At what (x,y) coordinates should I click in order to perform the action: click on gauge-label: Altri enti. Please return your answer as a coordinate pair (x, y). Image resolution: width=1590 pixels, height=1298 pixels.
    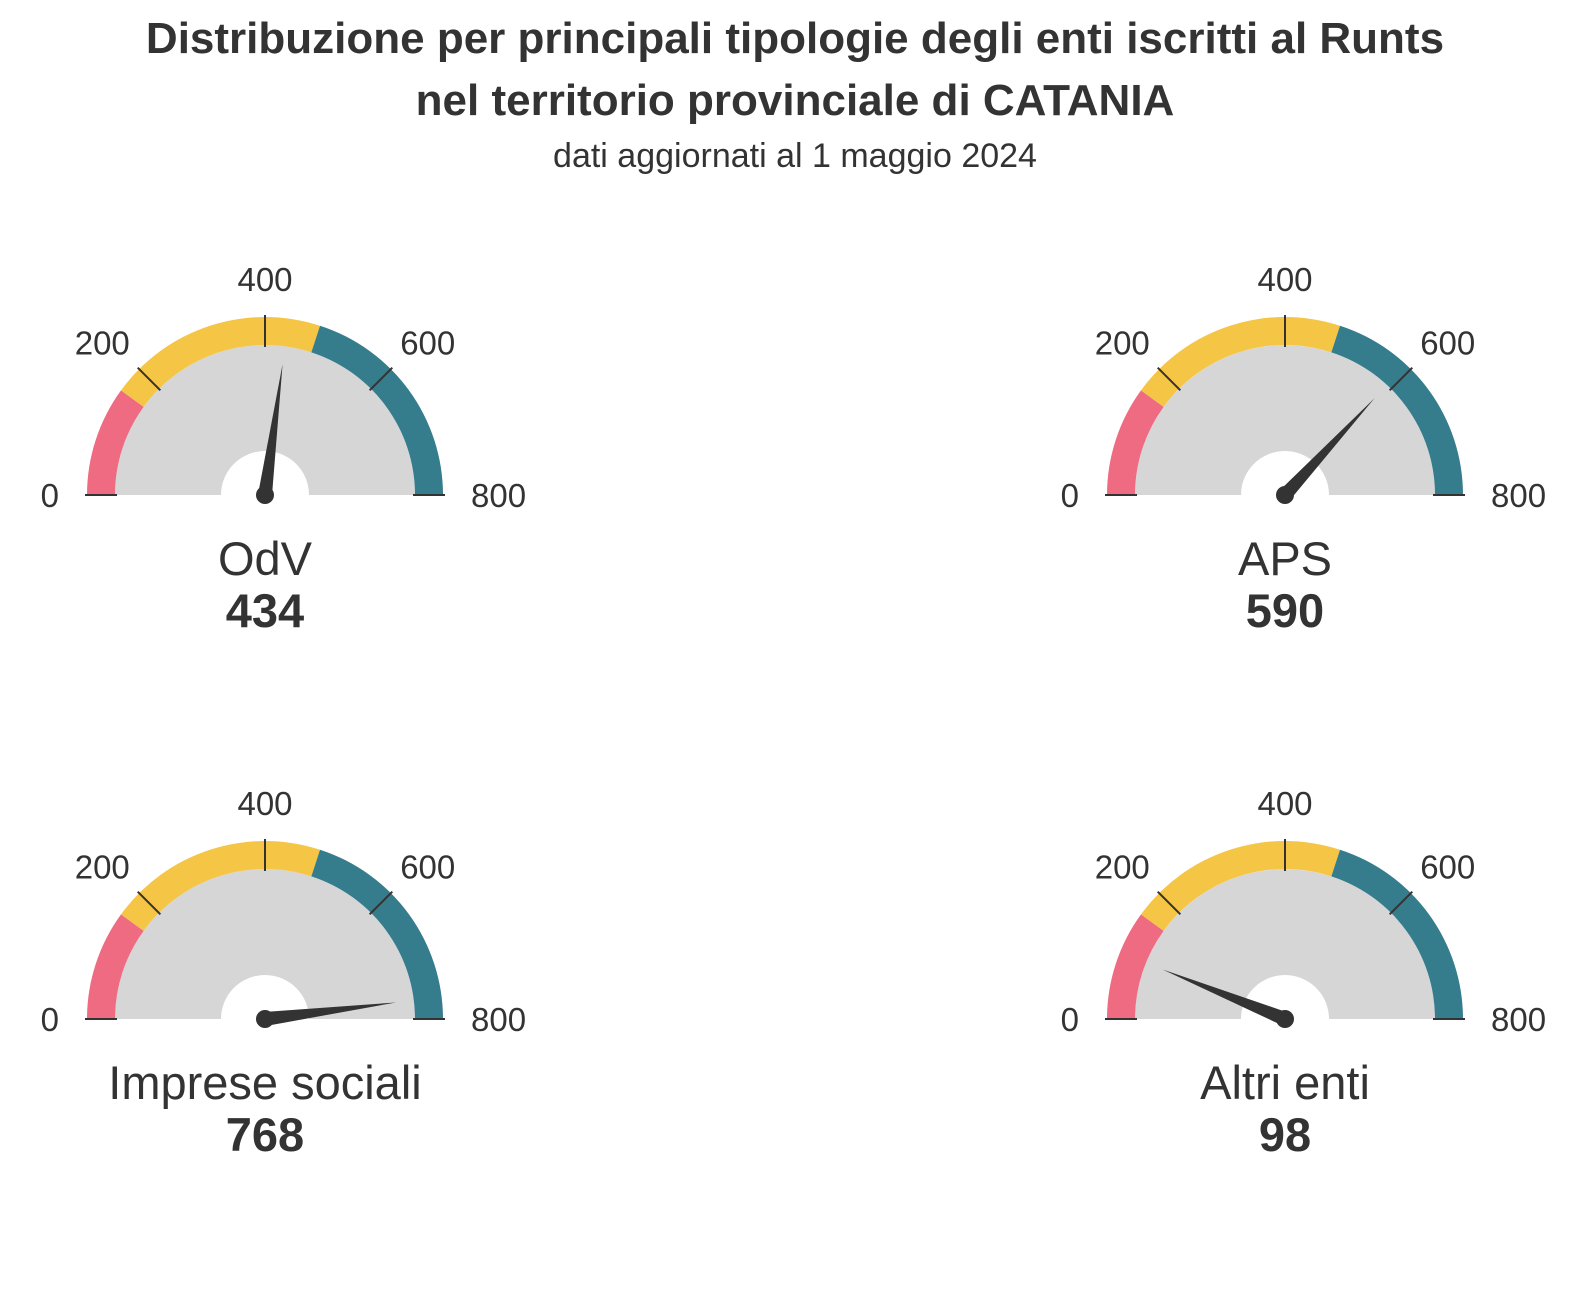
    Looking at the image, I should click on (1285, 1082).